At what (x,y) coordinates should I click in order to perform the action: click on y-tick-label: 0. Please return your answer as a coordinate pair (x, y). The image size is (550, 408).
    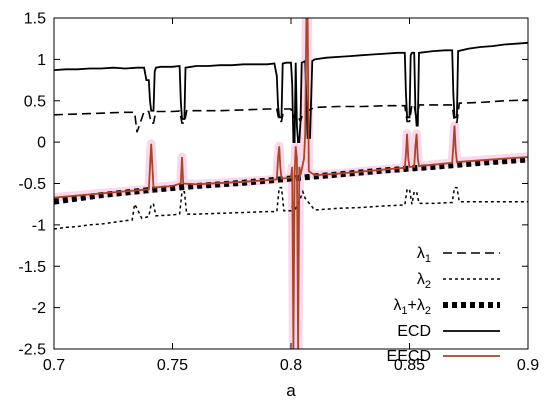
    Looking at the image, I should click on (41, 143).